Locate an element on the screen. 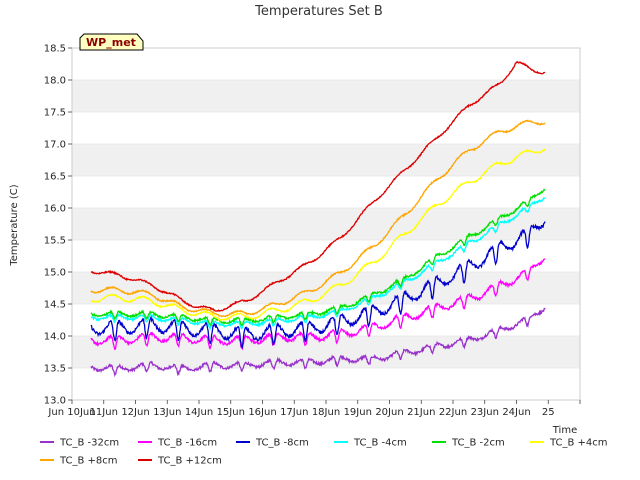  y-tick-label: 15.5 is located at coordinates (55, 241).